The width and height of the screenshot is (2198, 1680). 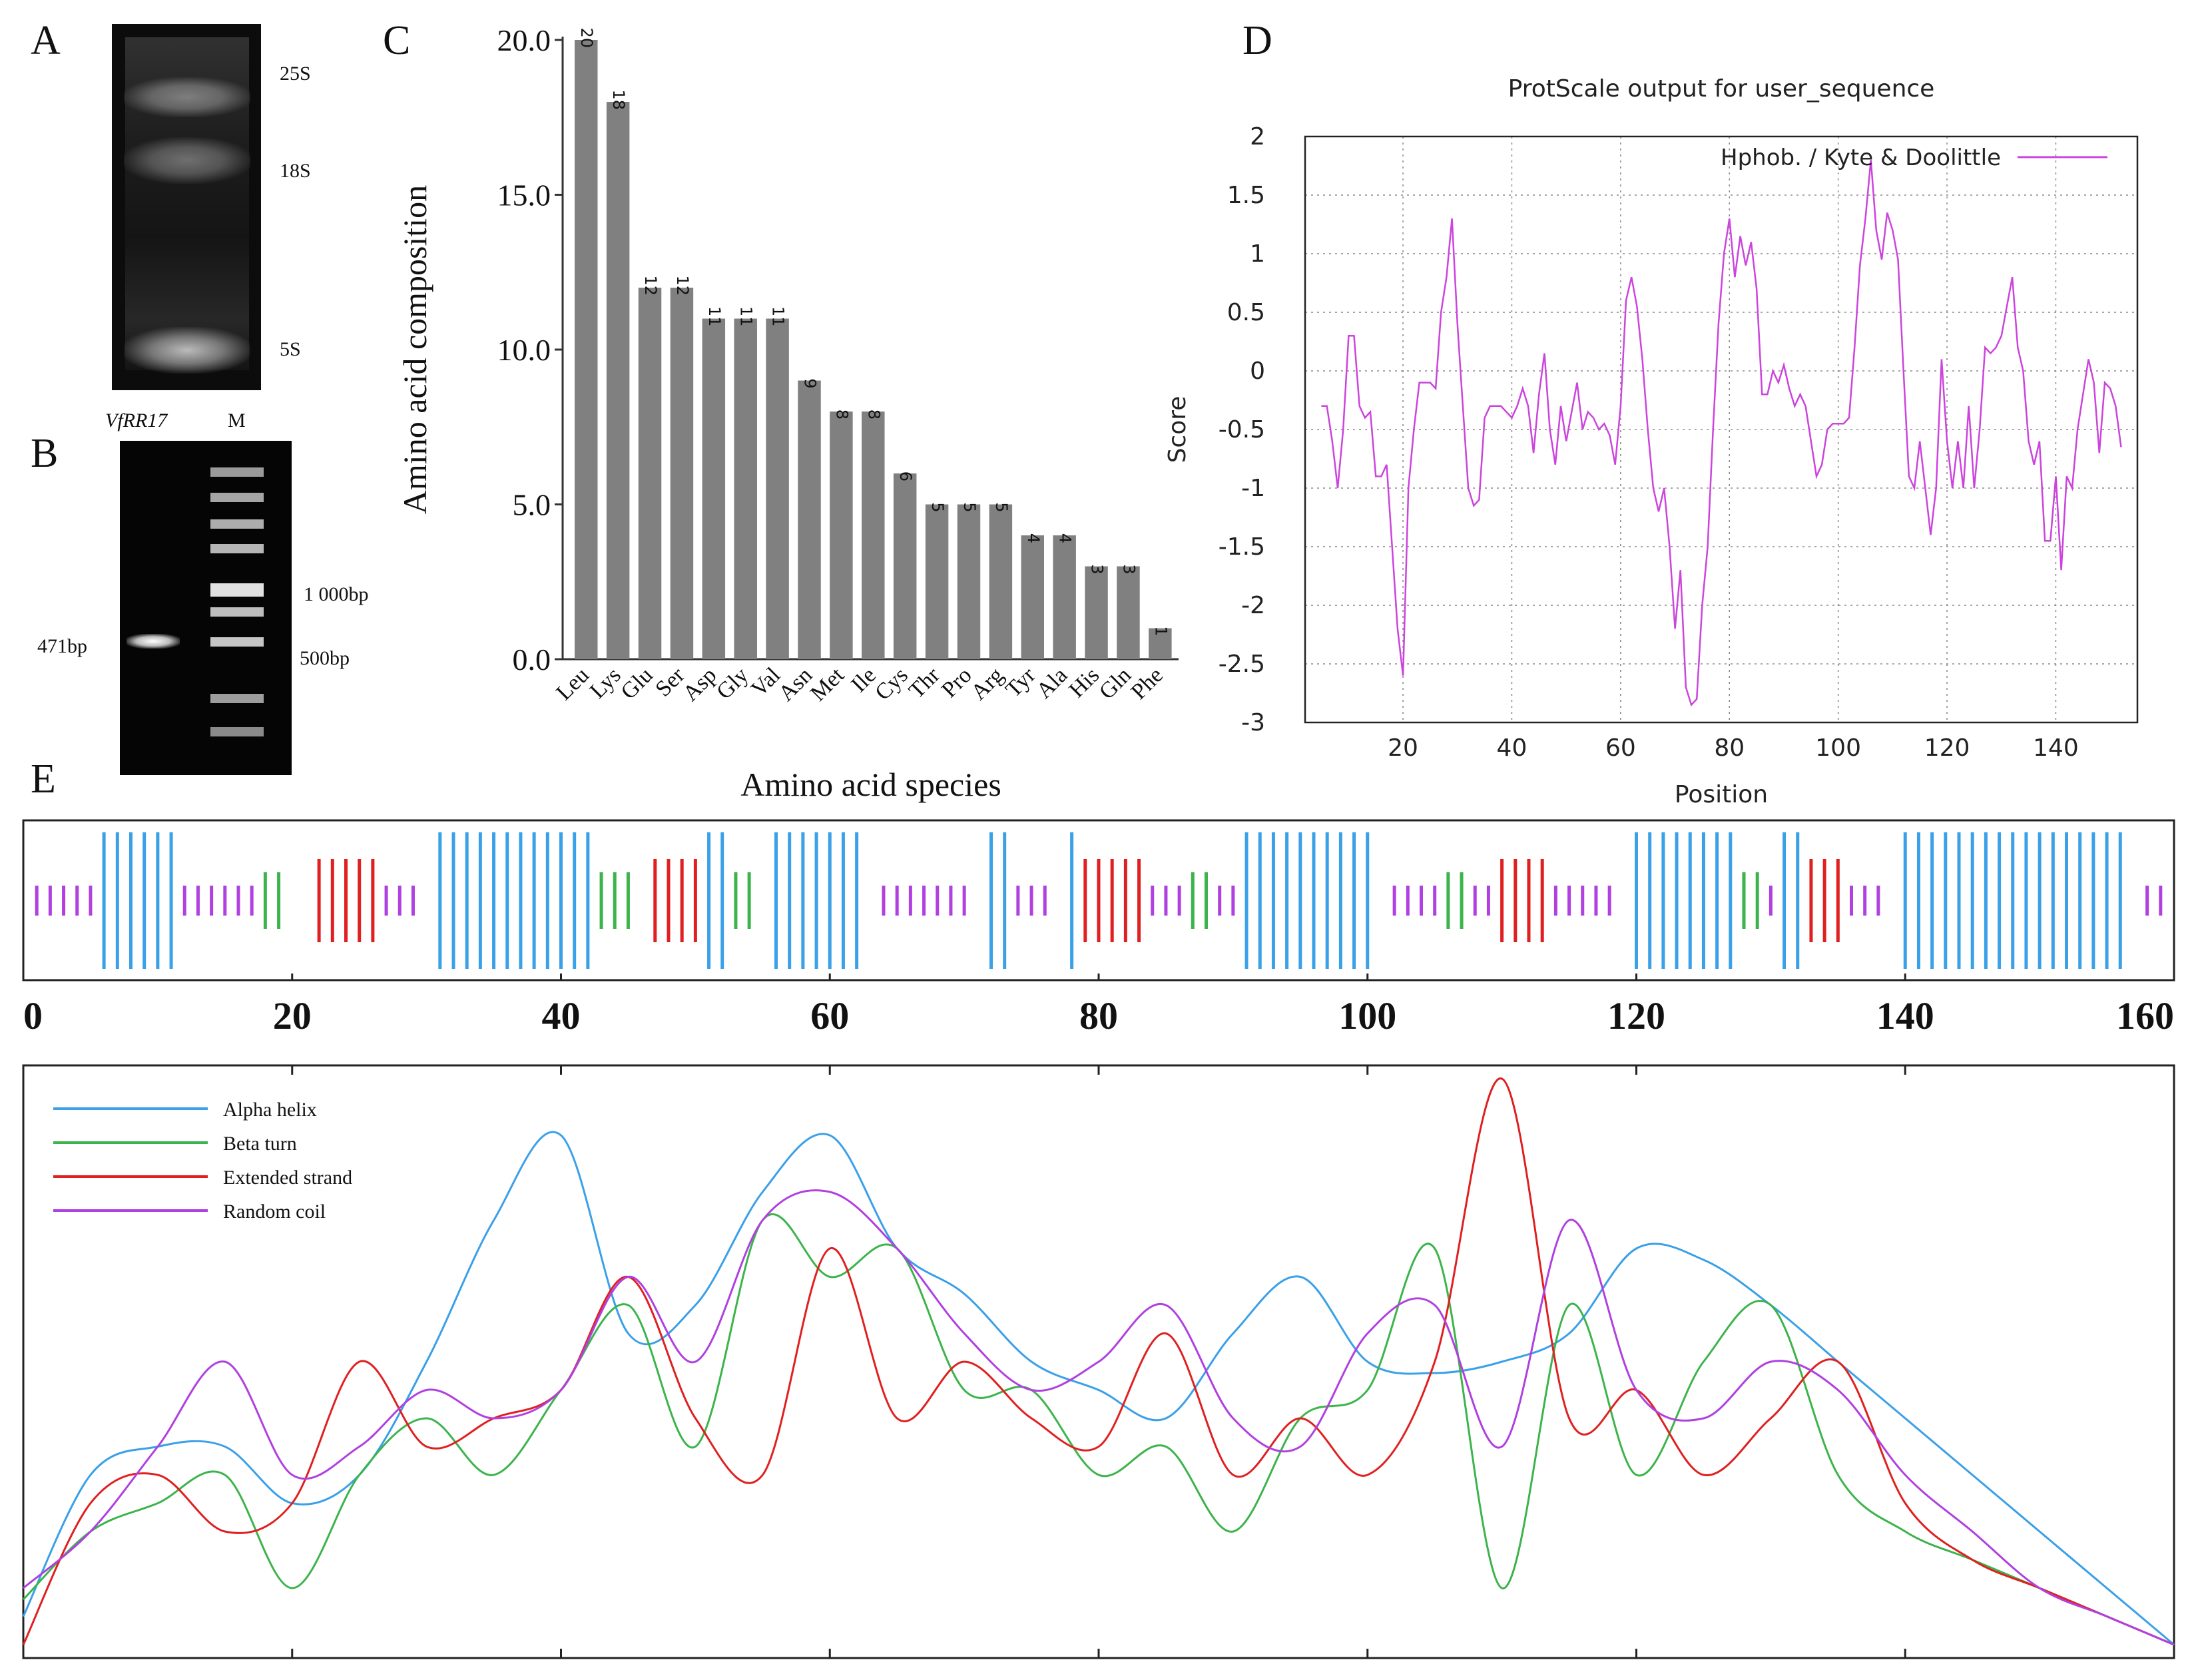 What do you see at coordinates (136, 420) in the screenshot?
I see `sample-label: VfRR17` at bounding box center [136, 420].